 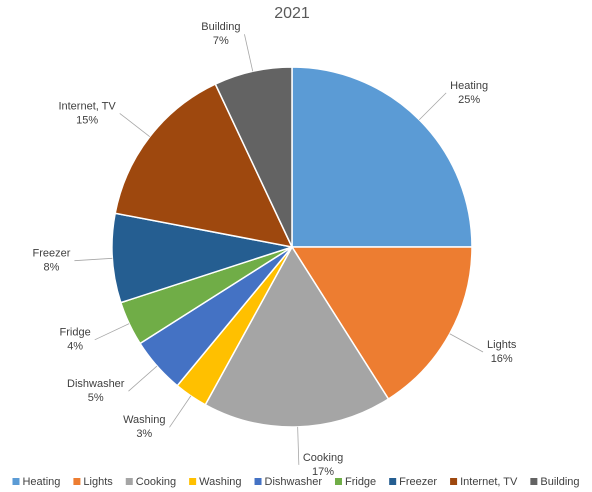 I want to click on slice-label: Dishwasher, so click(x=96, y=384).